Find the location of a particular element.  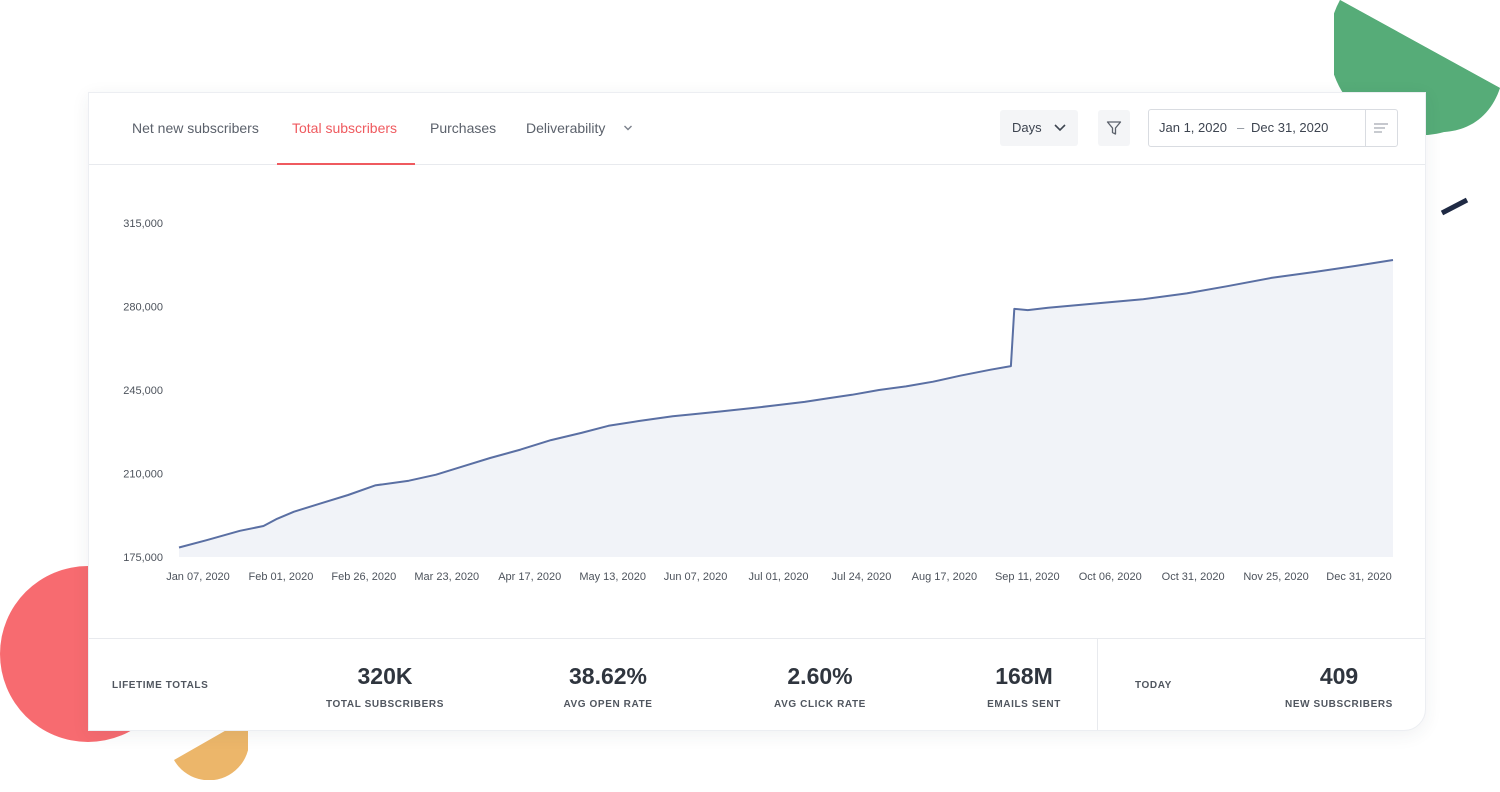

today-label: TODAY is located at coordinates (1153, 685).